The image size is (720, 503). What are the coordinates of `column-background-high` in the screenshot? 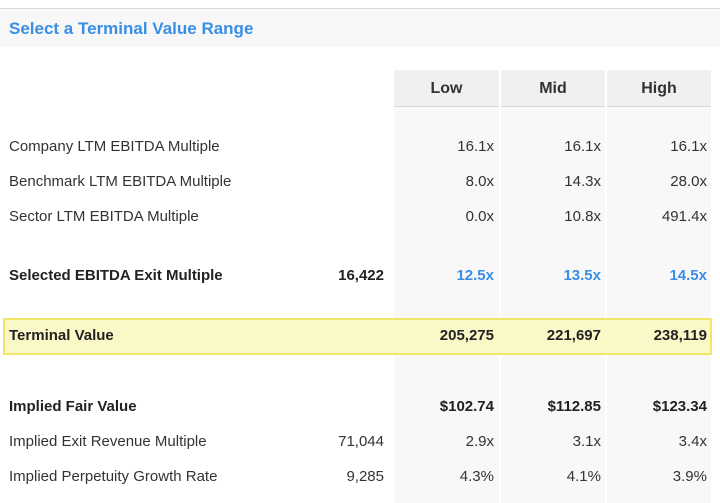 It's located at (659, 286).